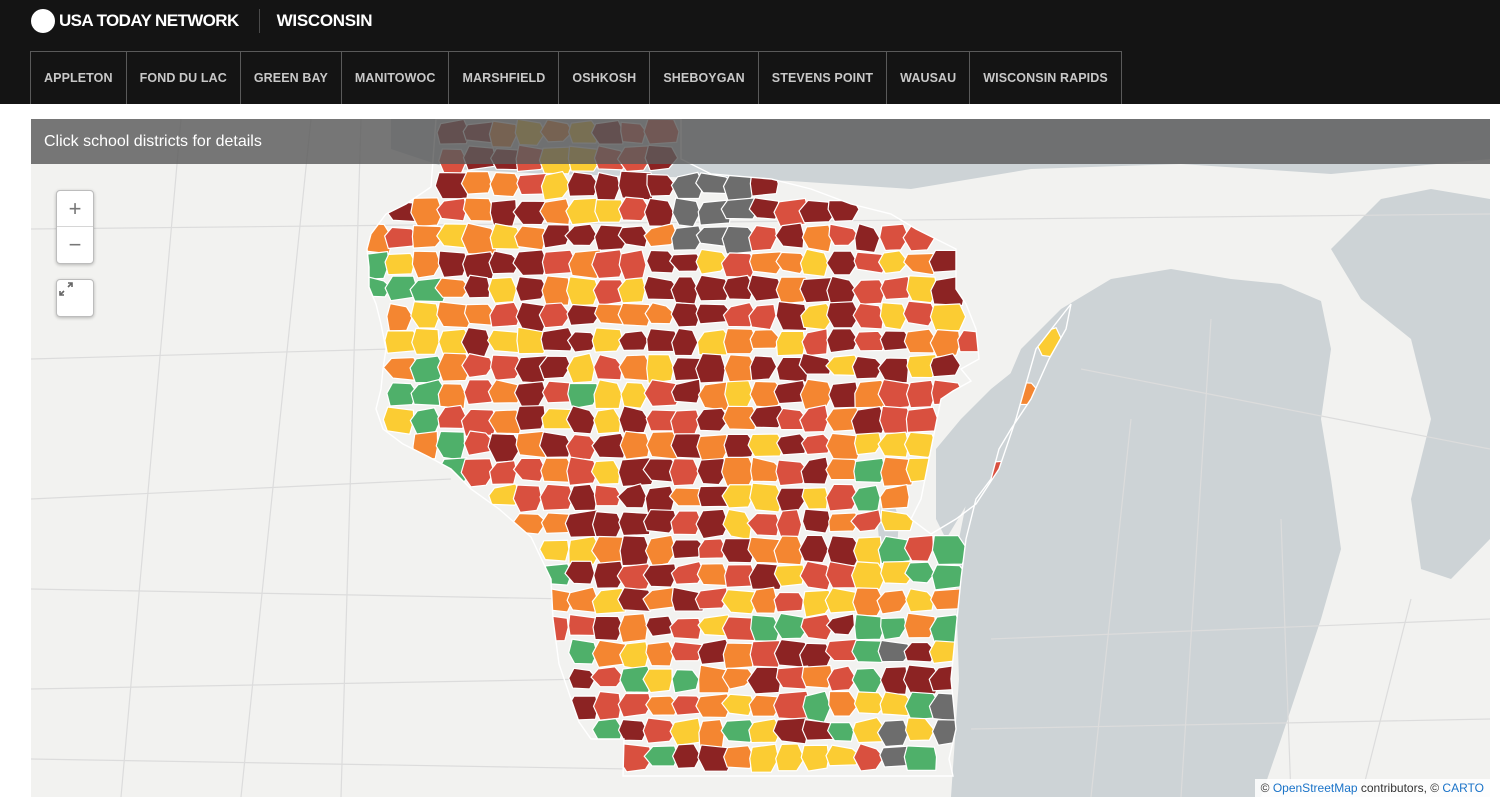 The height and width of the screenshot is (808, 1500). Describe the element at coordinates (1315, 788) in the screenshot. I see `osm-link: OpenStreetMap` at that location.